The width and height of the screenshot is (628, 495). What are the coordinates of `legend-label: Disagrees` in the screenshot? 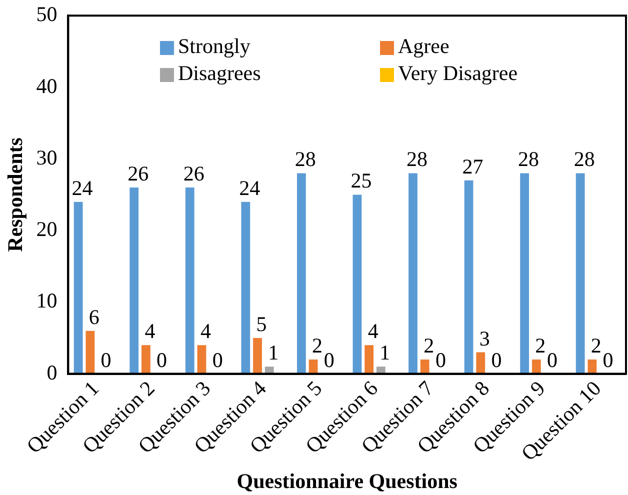 It's located at (219, 73).